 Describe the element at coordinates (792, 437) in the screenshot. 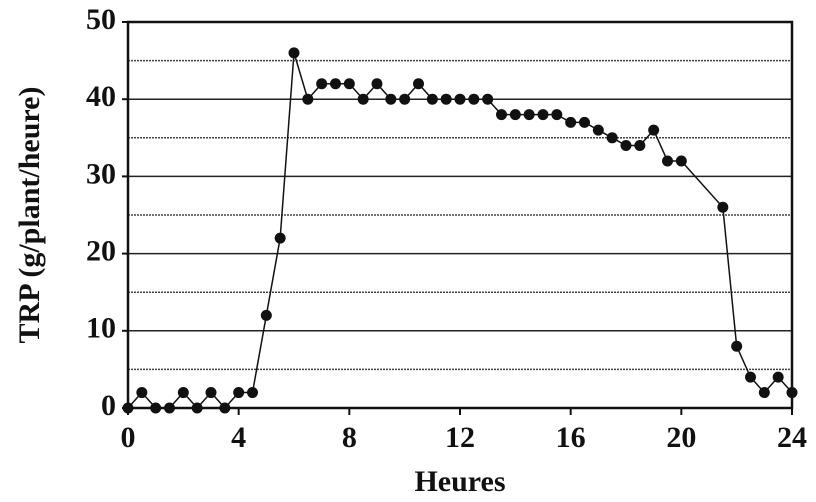

I see `x-tick-label: 24` at that location.